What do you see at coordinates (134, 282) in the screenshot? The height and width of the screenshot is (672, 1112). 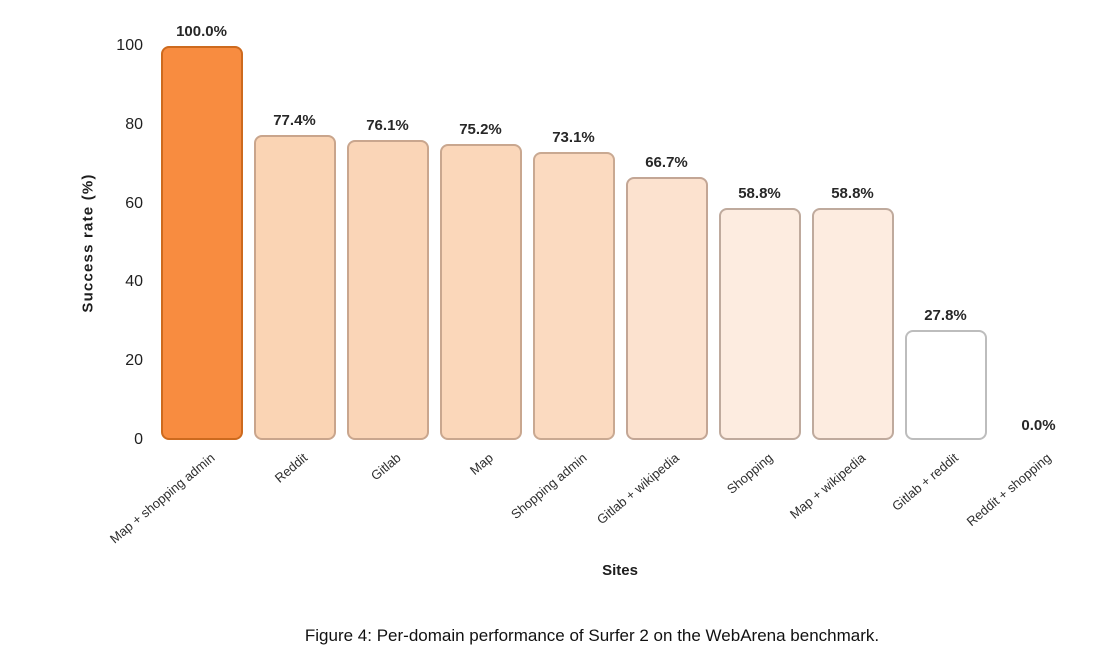 I see `y-tick-label: 40` at bounding box center [134, 282].